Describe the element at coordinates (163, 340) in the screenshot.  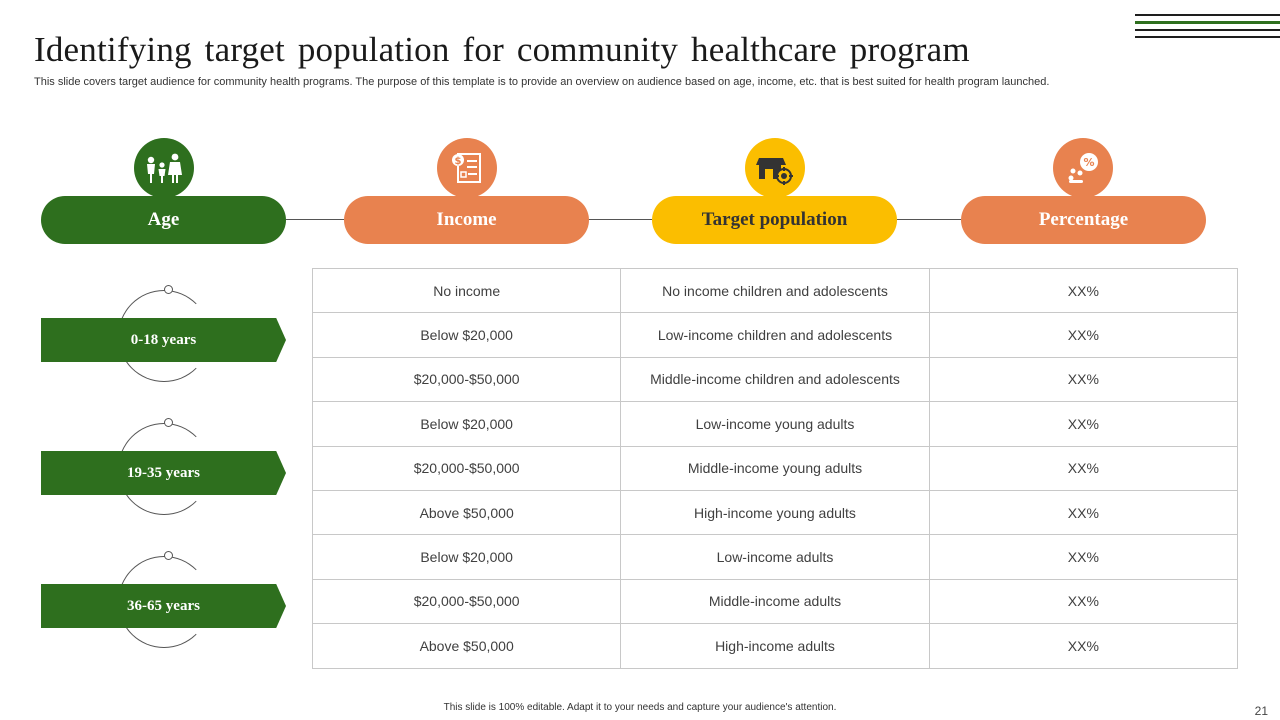
I see `age-group-label: 0-18 years` at that location.